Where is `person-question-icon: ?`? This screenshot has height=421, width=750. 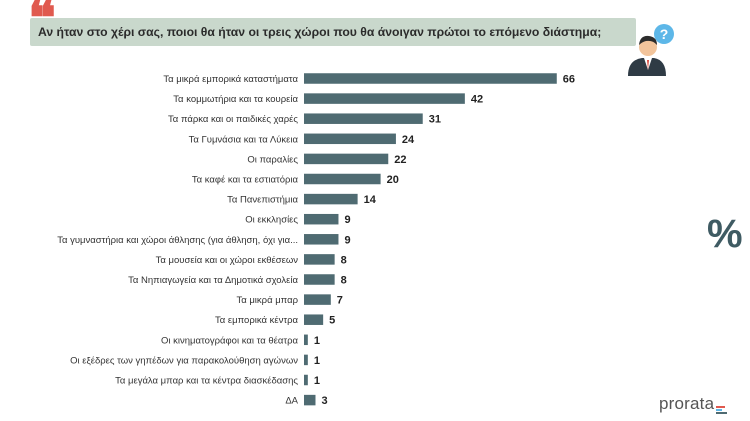
person-question-icon: ? is located at coordinates (651, 50).